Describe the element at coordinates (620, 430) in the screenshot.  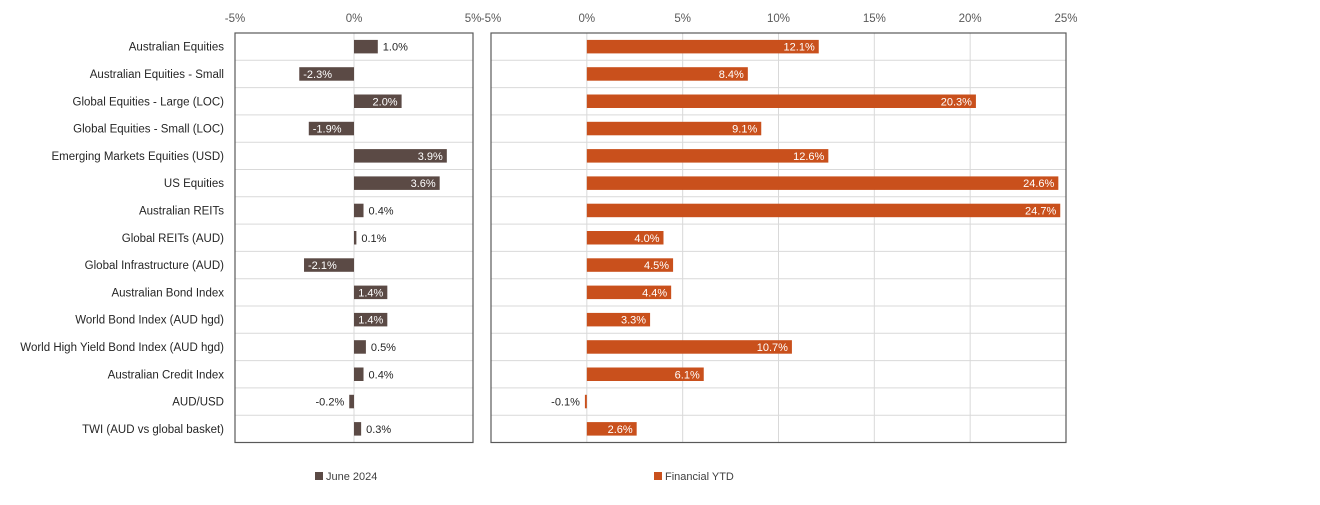
I see `data-label: 2.6%` at that location.